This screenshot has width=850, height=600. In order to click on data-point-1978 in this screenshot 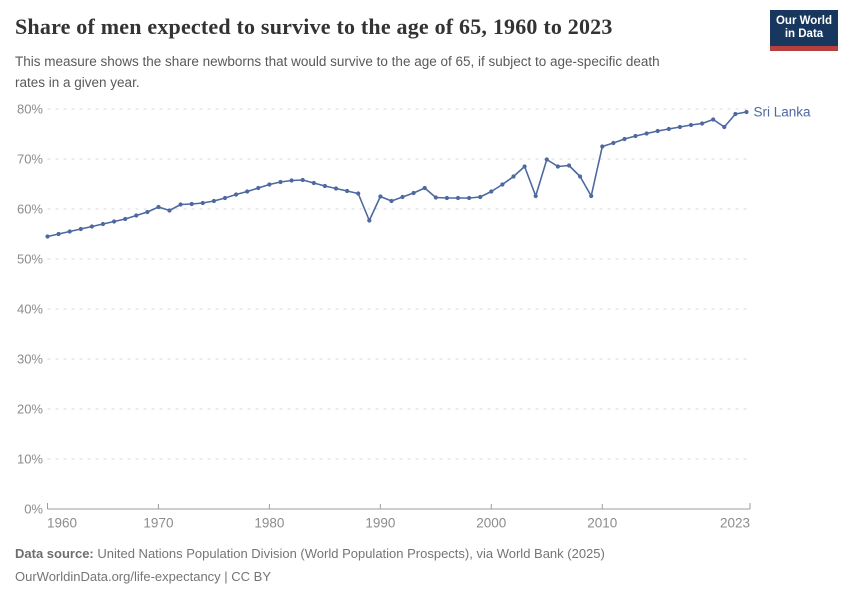, I will do `click(247, 191)`.